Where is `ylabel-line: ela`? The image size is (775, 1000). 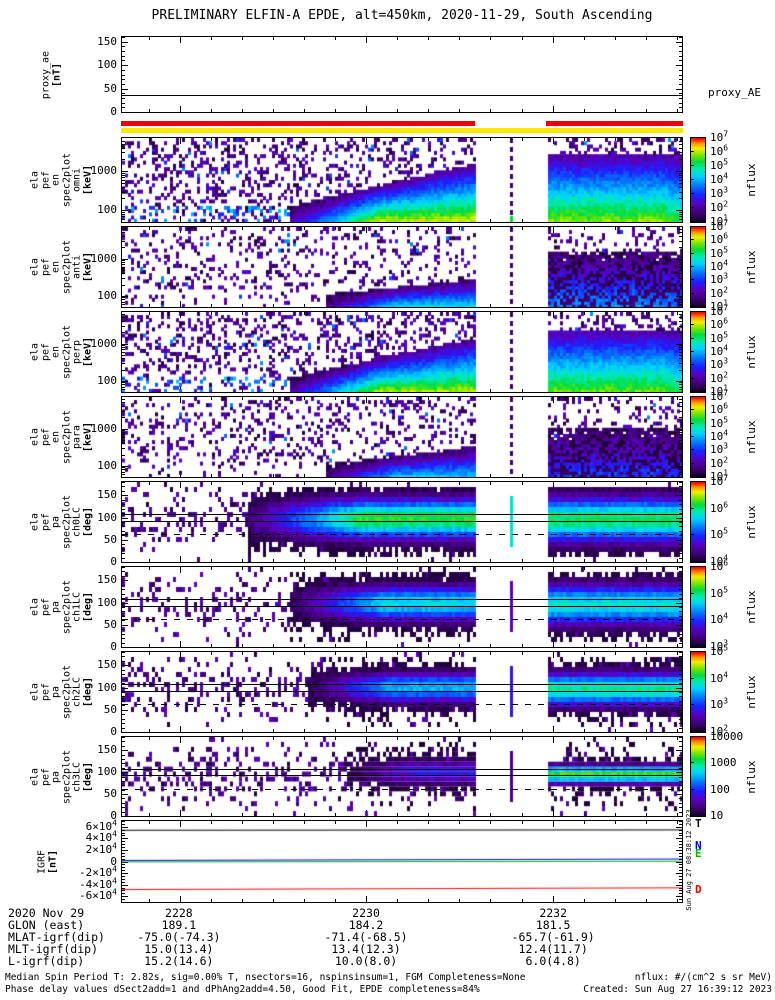 ylabel-line: ela is located at coordinates (35, 437).